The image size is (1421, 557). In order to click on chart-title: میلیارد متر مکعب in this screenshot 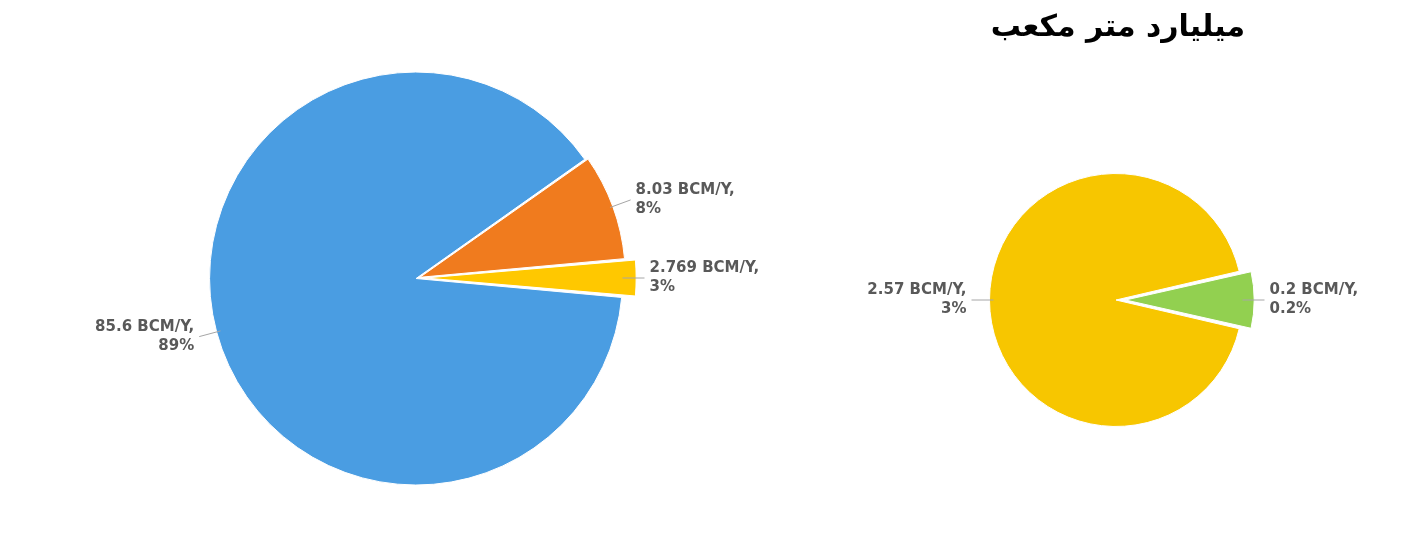, I will do `click(1118, 26)`.